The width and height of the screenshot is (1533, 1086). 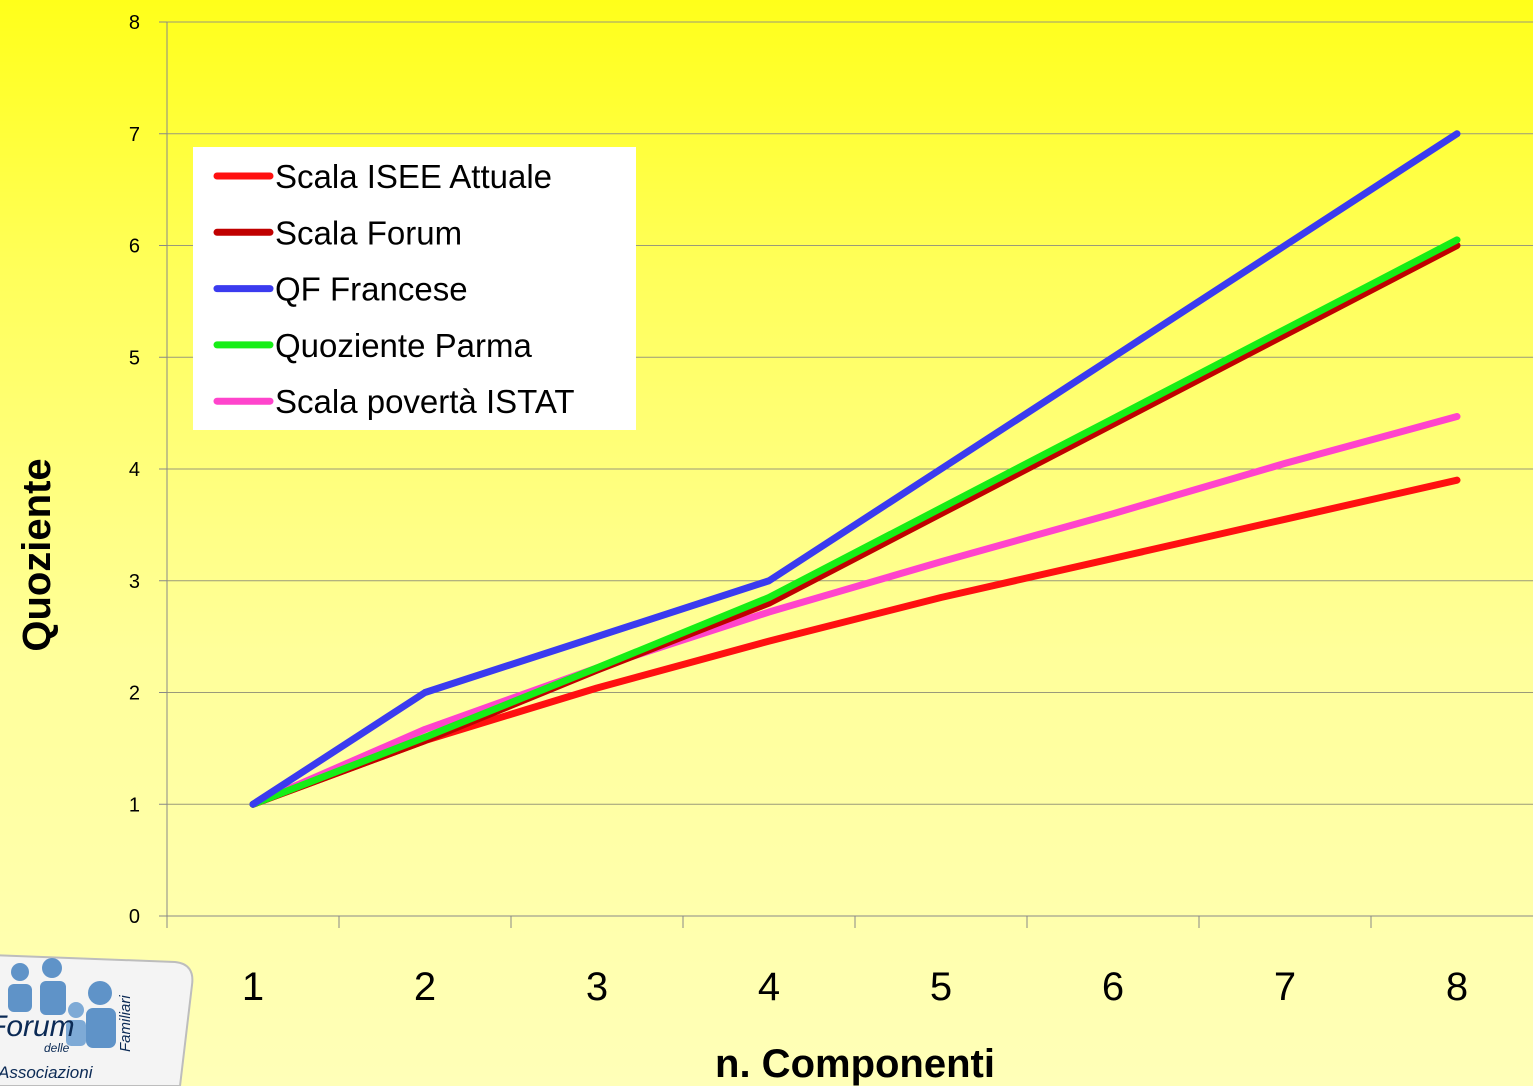 What do you see at coordinates (134, 694) in the screenshot?
I see `y-tick-label: 2` at bounding box center [134, 694].